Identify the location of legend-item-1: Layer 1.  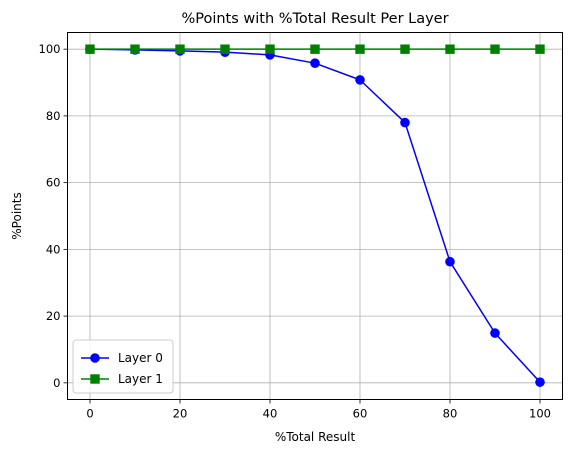
(122, 379).